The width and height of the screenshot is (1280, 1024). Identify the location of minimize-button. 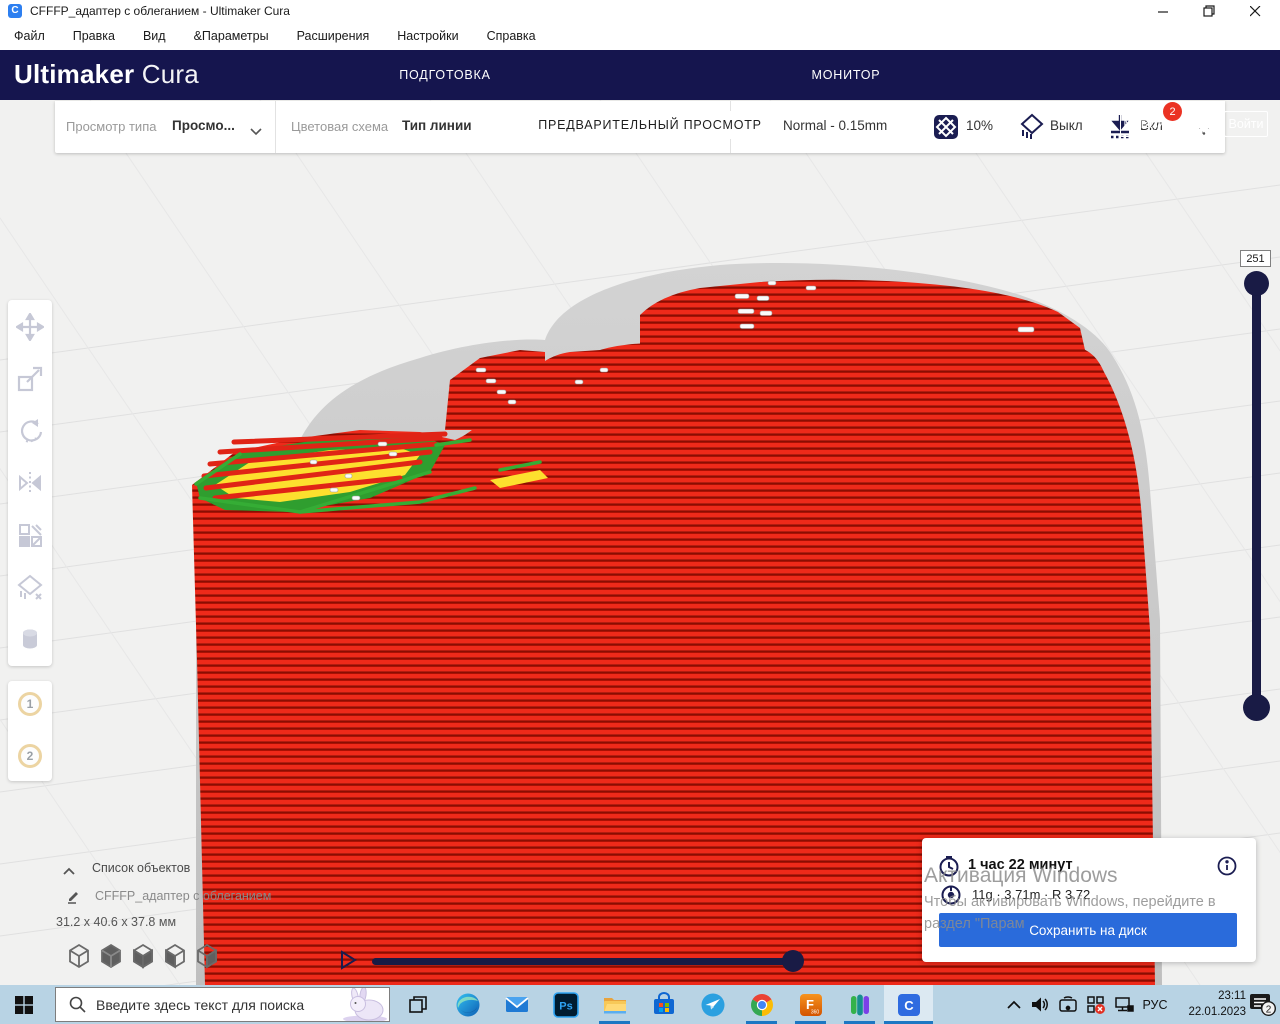
(1163, 11).